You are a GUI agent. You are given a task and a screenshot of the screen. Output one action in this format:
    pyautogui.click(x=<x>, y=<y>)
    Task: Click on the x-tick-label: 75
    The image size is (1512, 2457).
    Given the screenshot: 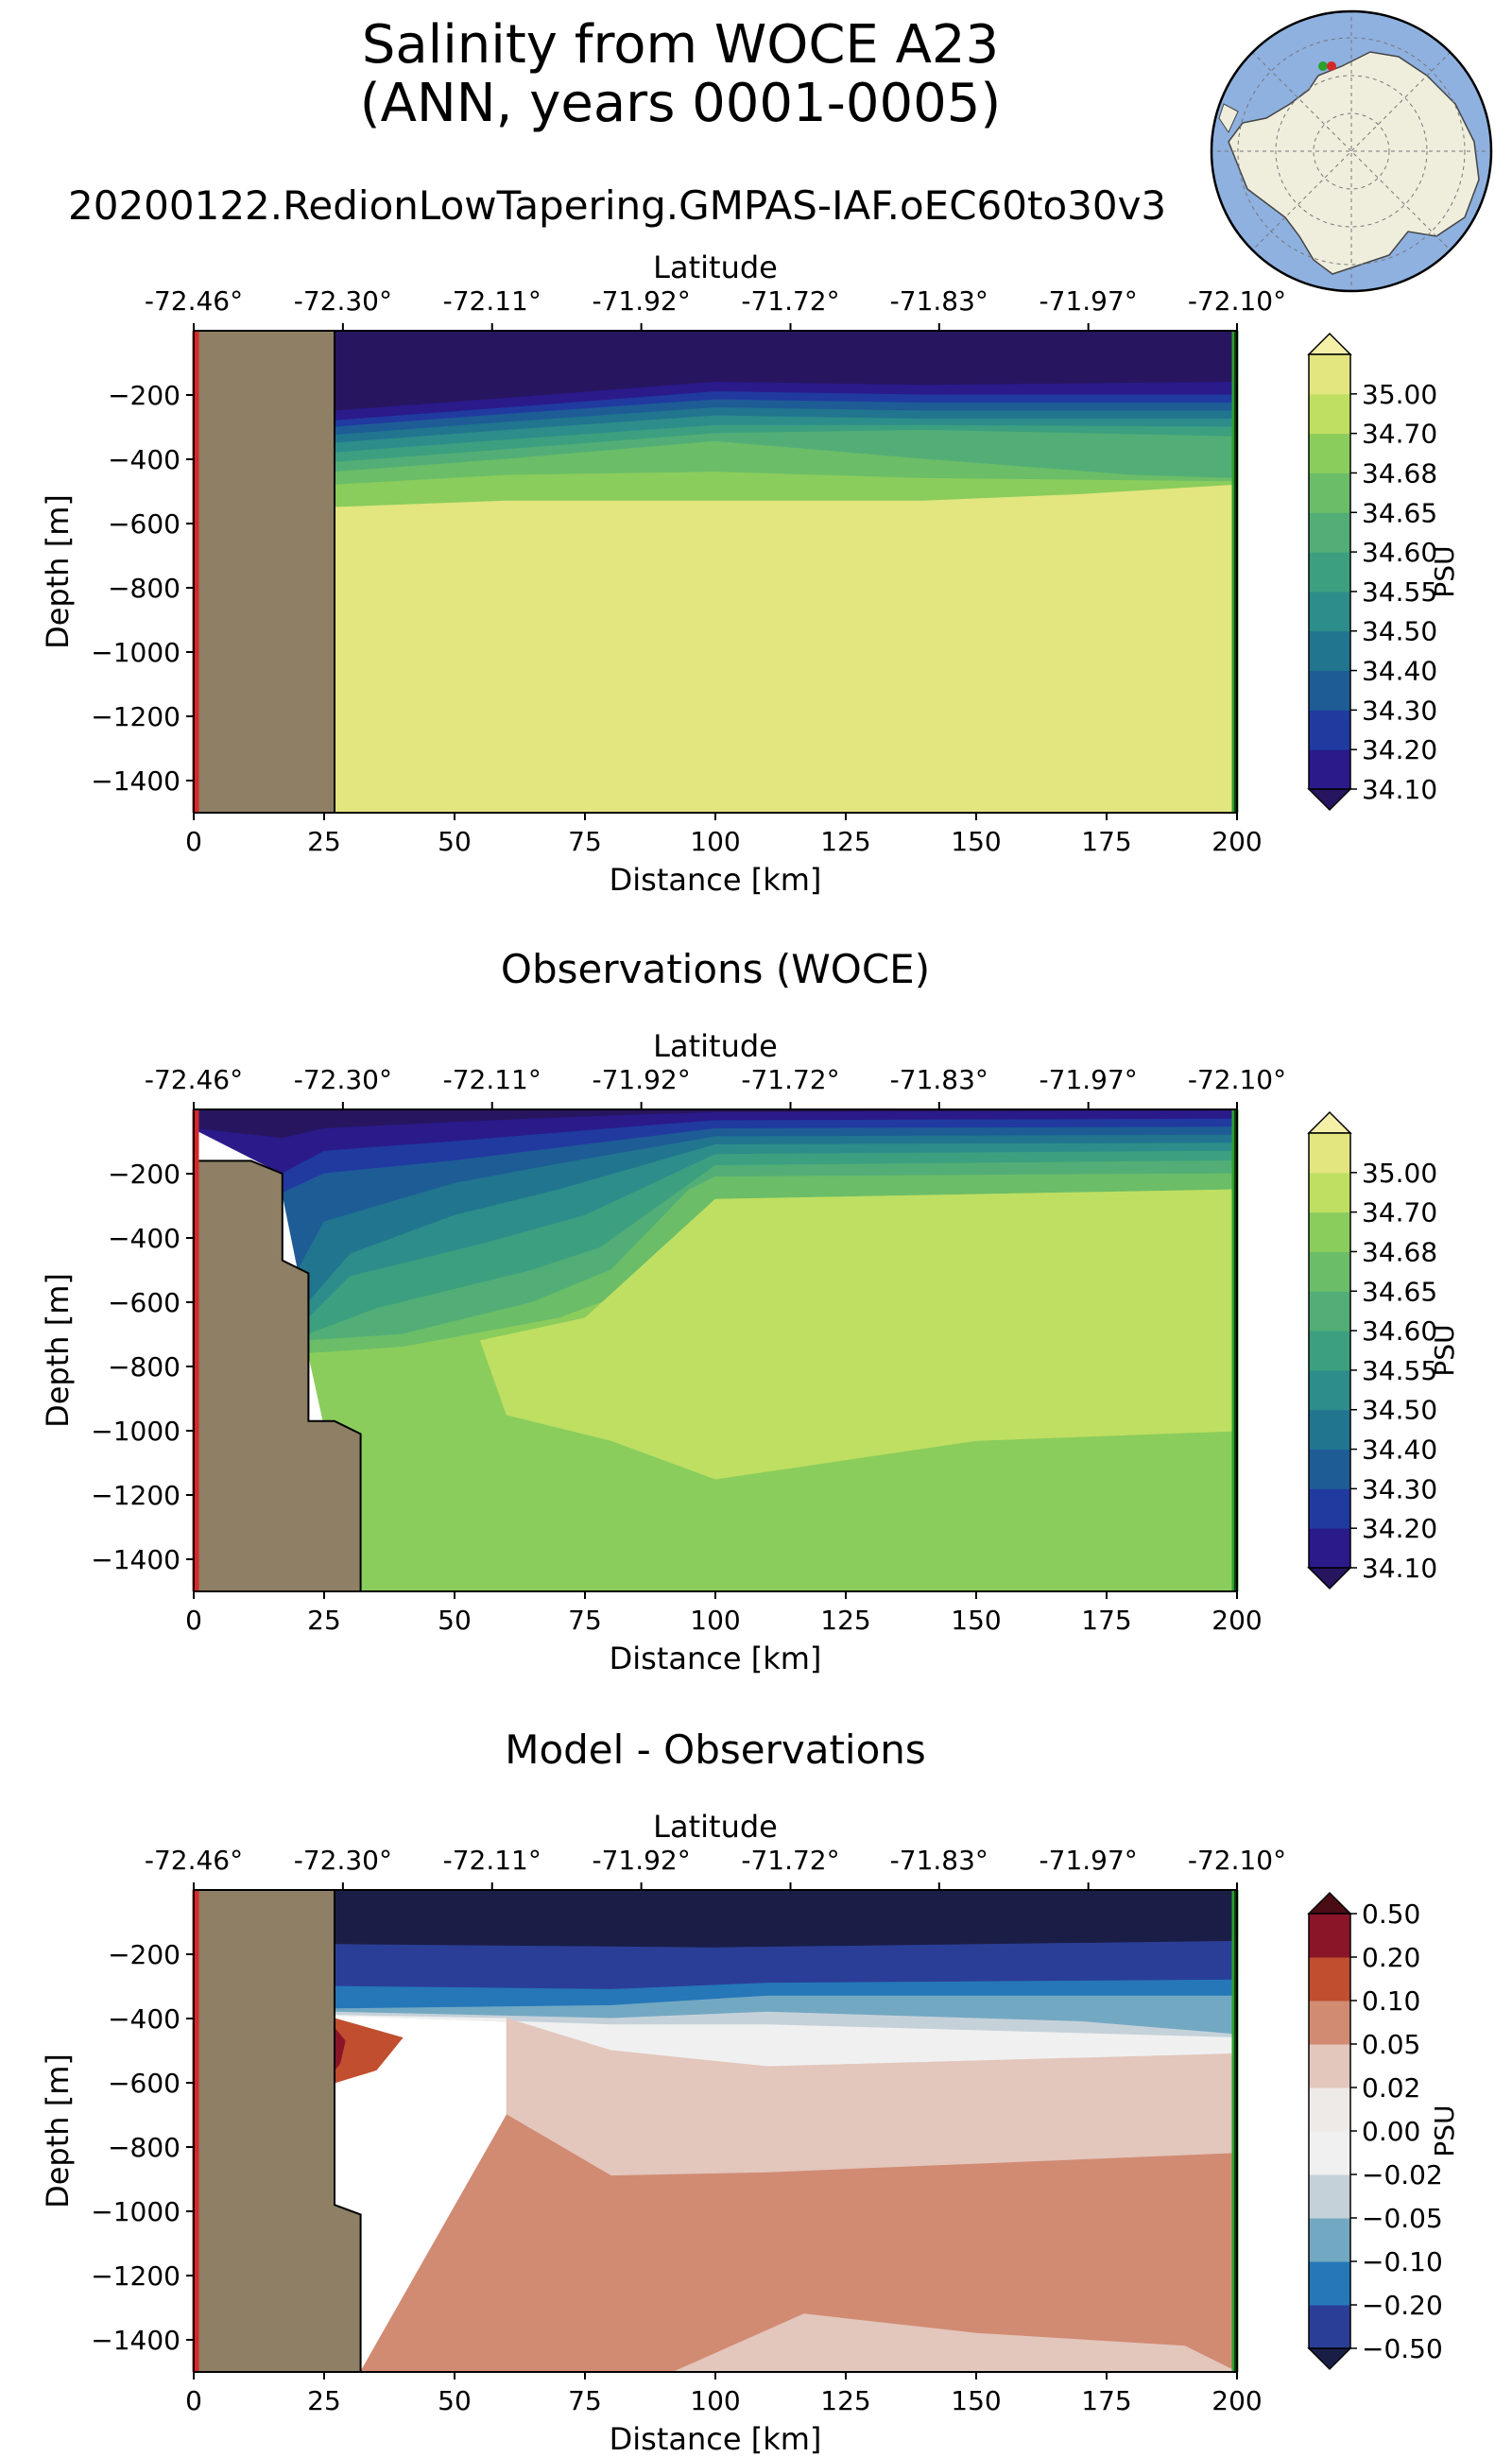 What is the action you would take?
    pyautogui.click(x=585, y=1620)
    